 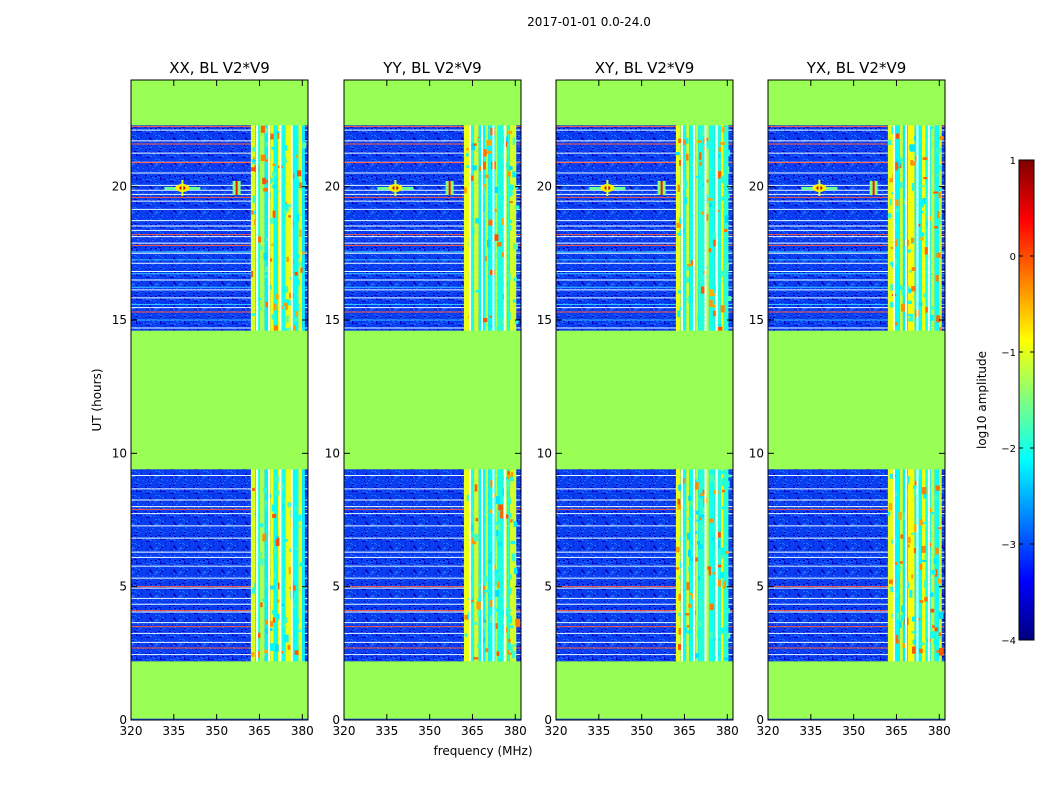 I want to click on panel-title: XX, BL V2*V9, so click(x=219, y=68).